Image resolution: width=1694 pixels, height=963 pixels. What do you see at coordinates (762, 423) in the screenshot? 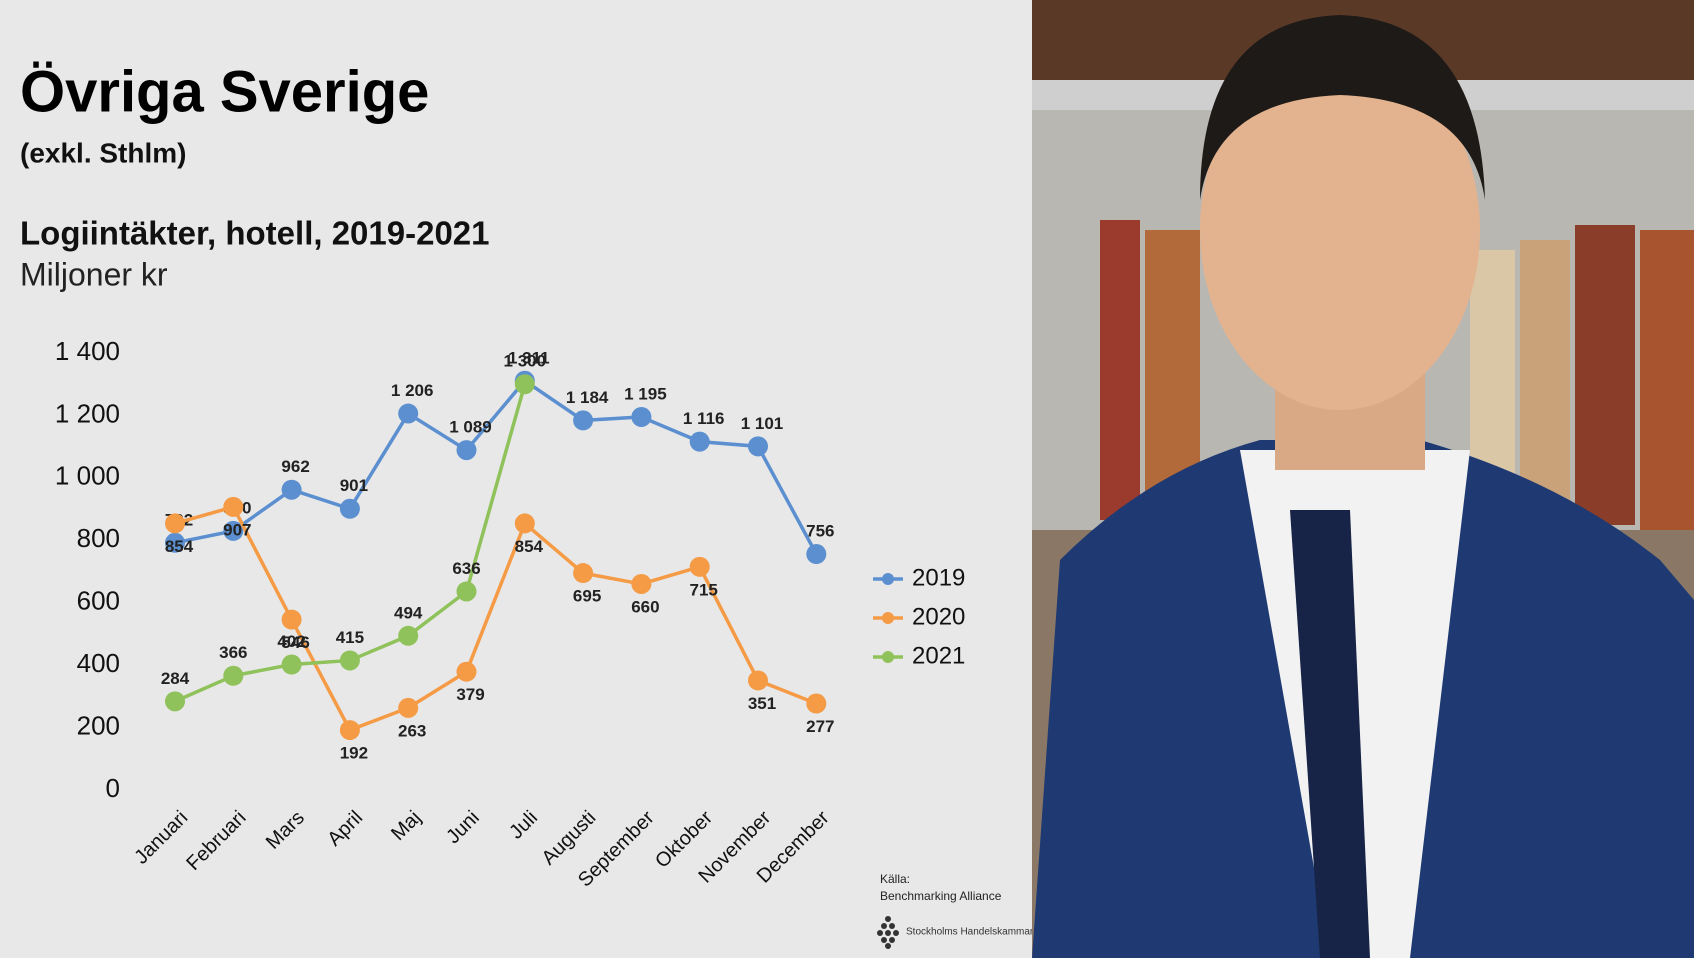
I see `data-label: 1 101` at bounding box center [762, 423].